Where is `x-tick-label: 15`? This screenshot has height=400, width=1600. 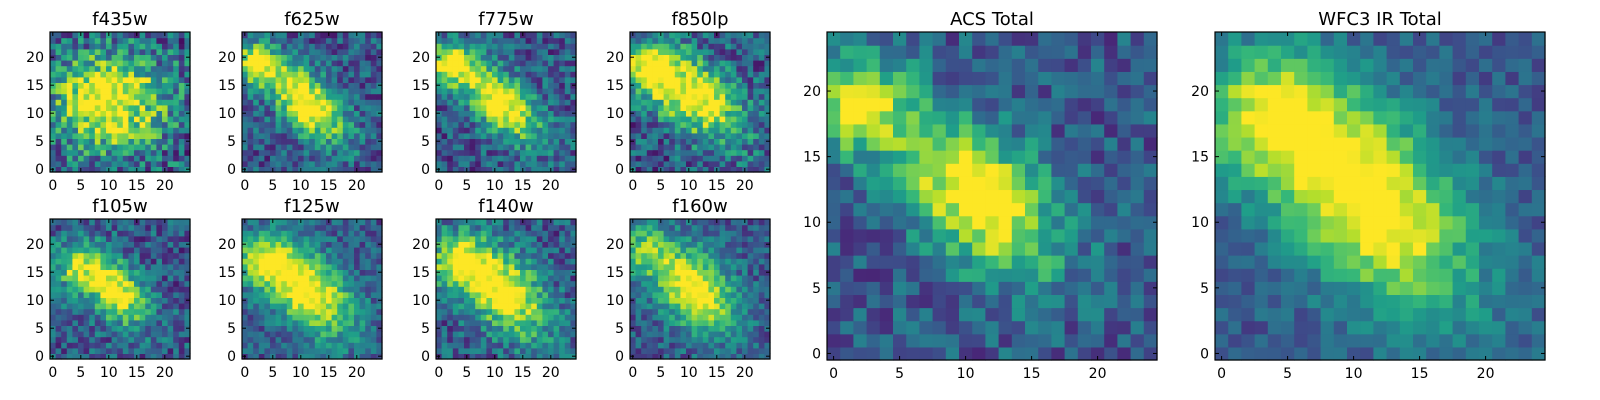 x-tick-label: 15 is located at coordinates (329, 373).